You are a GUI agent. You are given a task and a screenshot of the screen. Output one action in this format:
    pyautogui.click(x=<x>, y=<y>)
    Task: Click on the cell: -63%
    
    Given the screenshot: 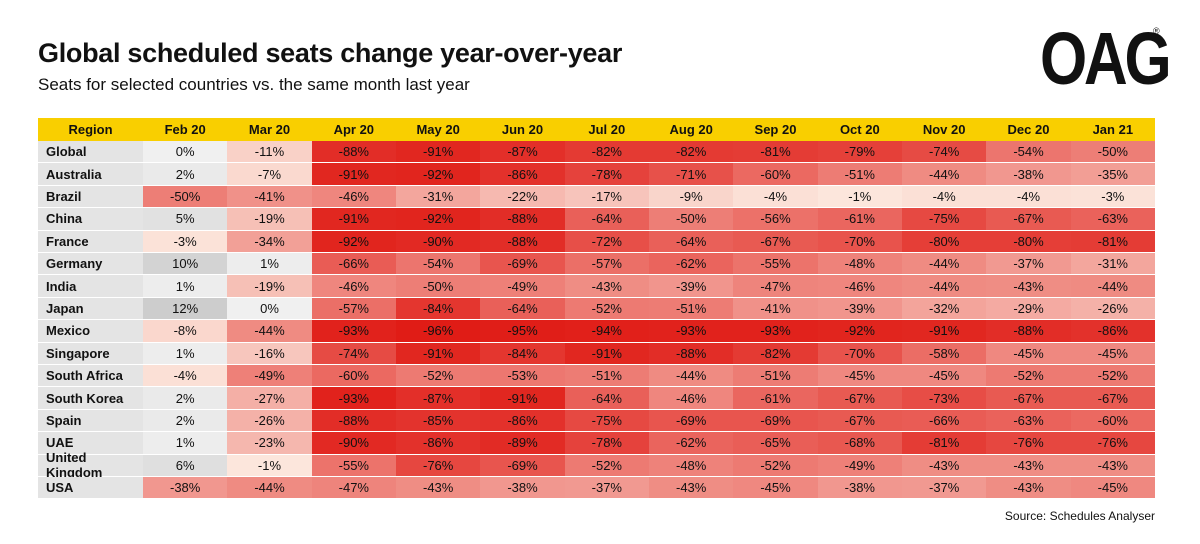 What is the action you would take?
    pyautogui.click(x=1028, y=421)
    